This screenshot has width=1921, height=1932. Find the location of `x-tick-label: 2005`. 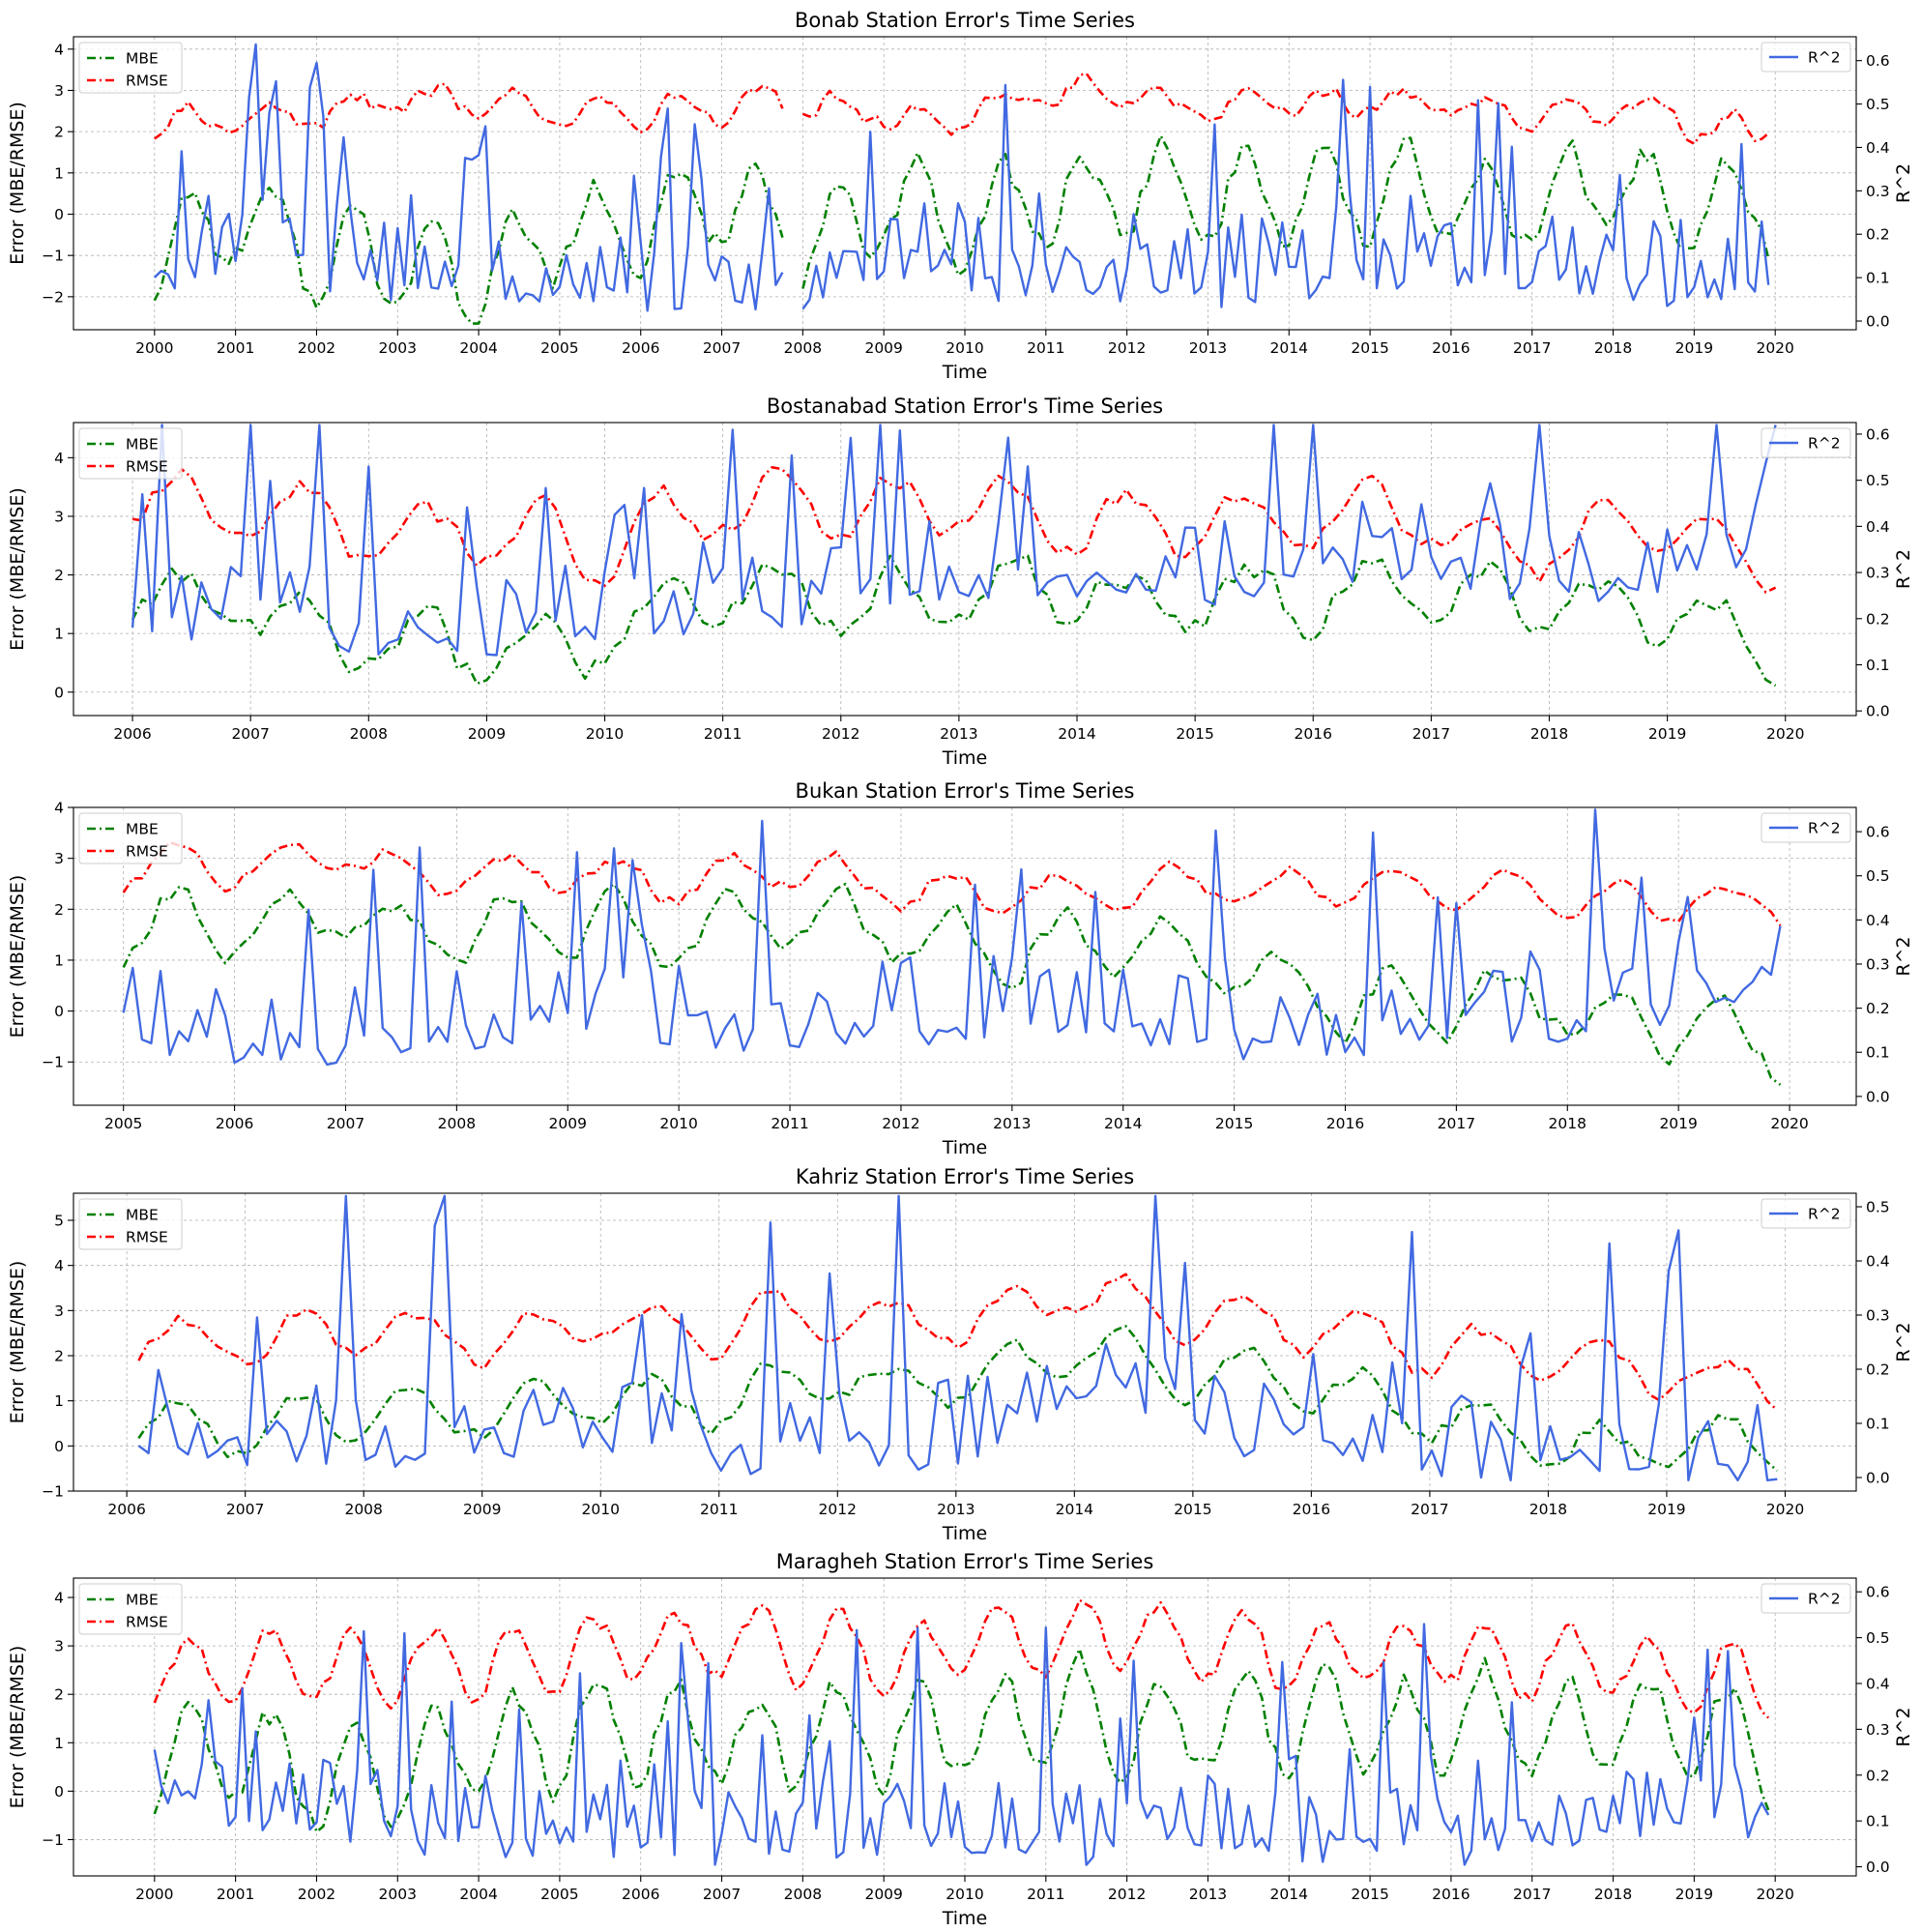

x-tick-label: 2005 is located at coordinates (559, 348).